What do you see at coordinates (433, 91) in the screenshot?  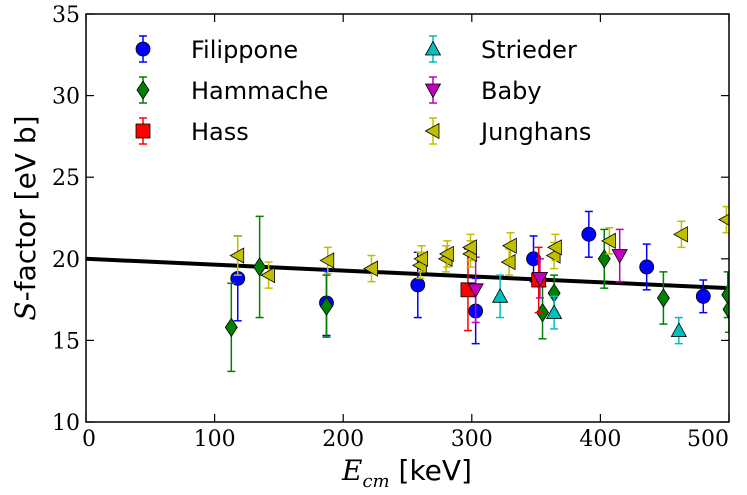 I see `legend-marker-baby` at bounding box center [433, 91].